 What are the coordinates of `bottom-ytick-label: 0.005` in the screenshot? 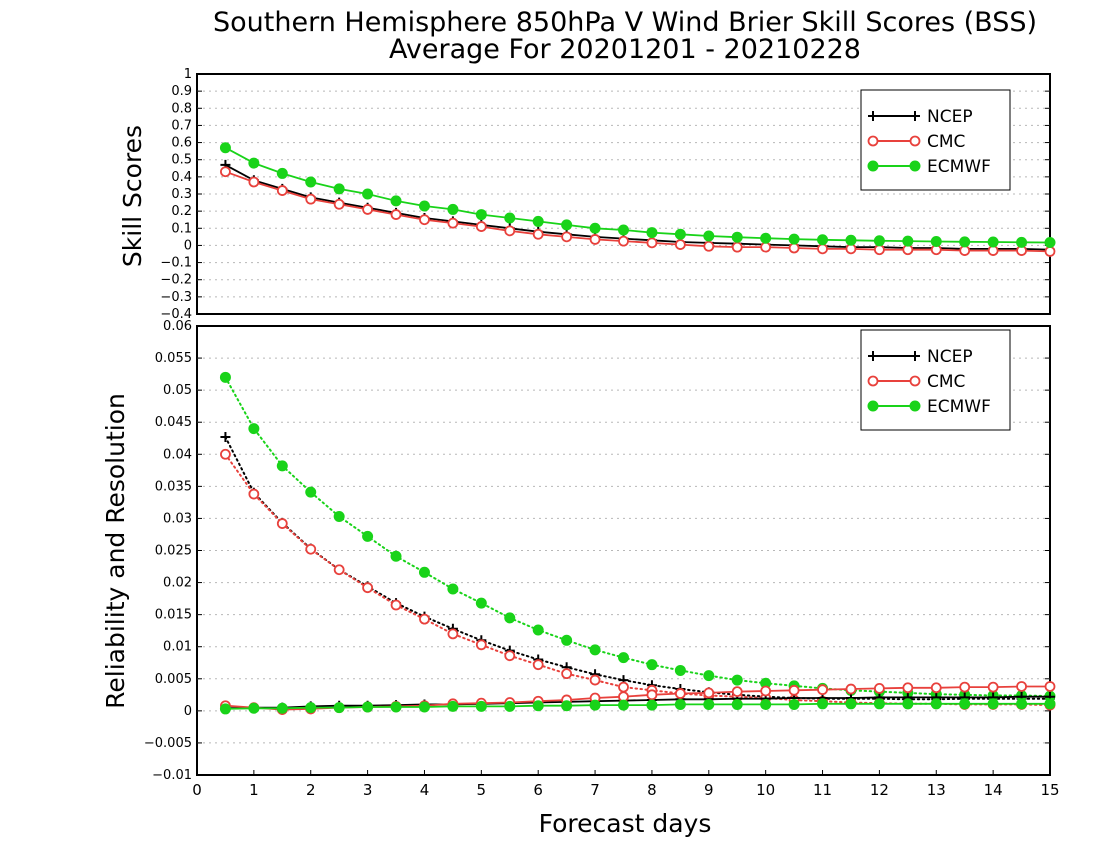 It's located at (173, 679).